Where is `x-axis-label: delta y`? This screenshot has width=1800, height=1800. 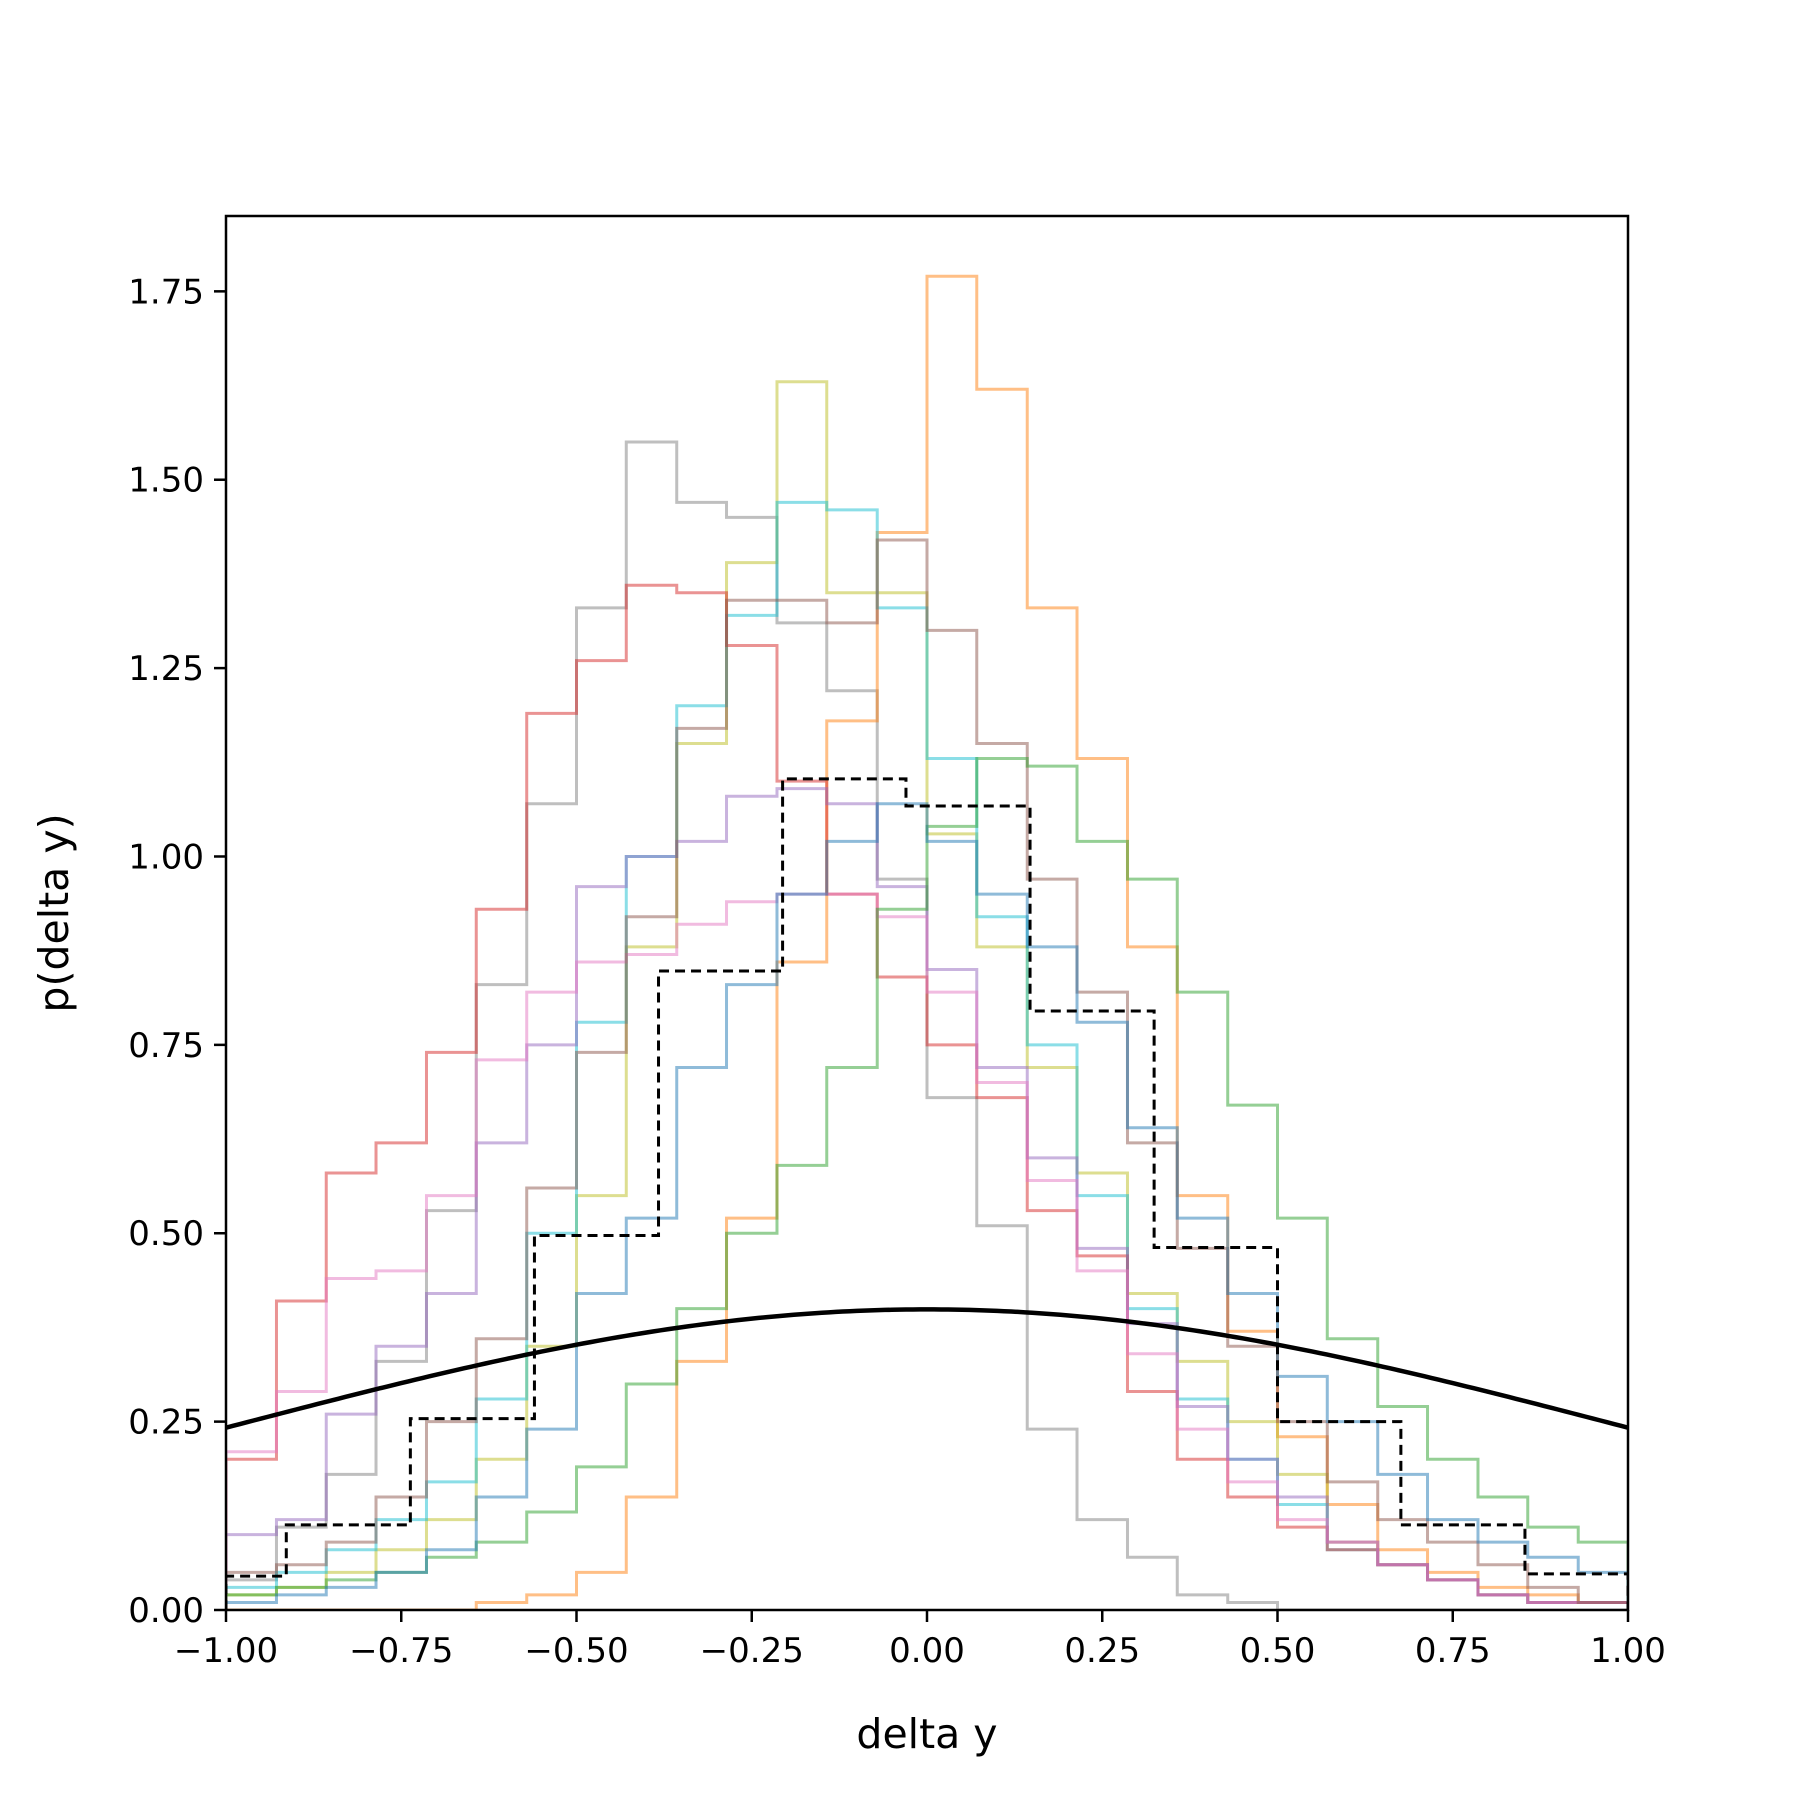 x-axis-label: delta y is located at coordinates (926, 1734).